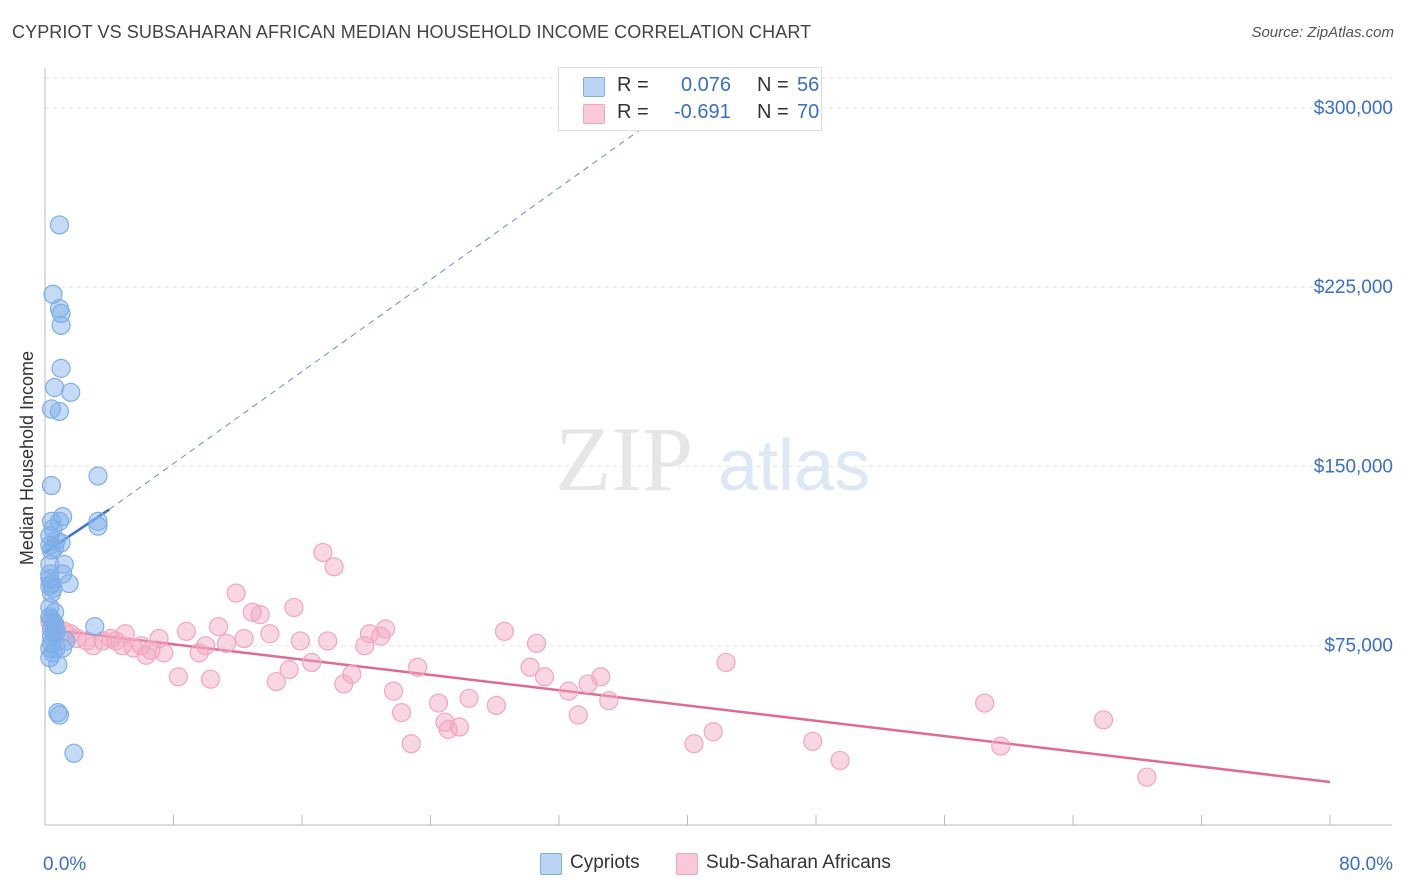 The width and height of the screenshot is (1406, 892). I want to click on watermark: ZIP atlas, so click(712, 459).